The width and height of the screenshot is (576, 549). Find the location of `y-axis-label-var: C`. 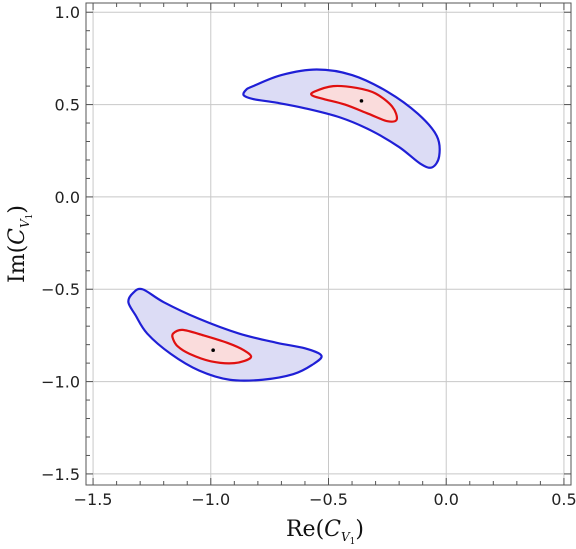

y-axis-label-var: C is located at coordinates (17, 236).